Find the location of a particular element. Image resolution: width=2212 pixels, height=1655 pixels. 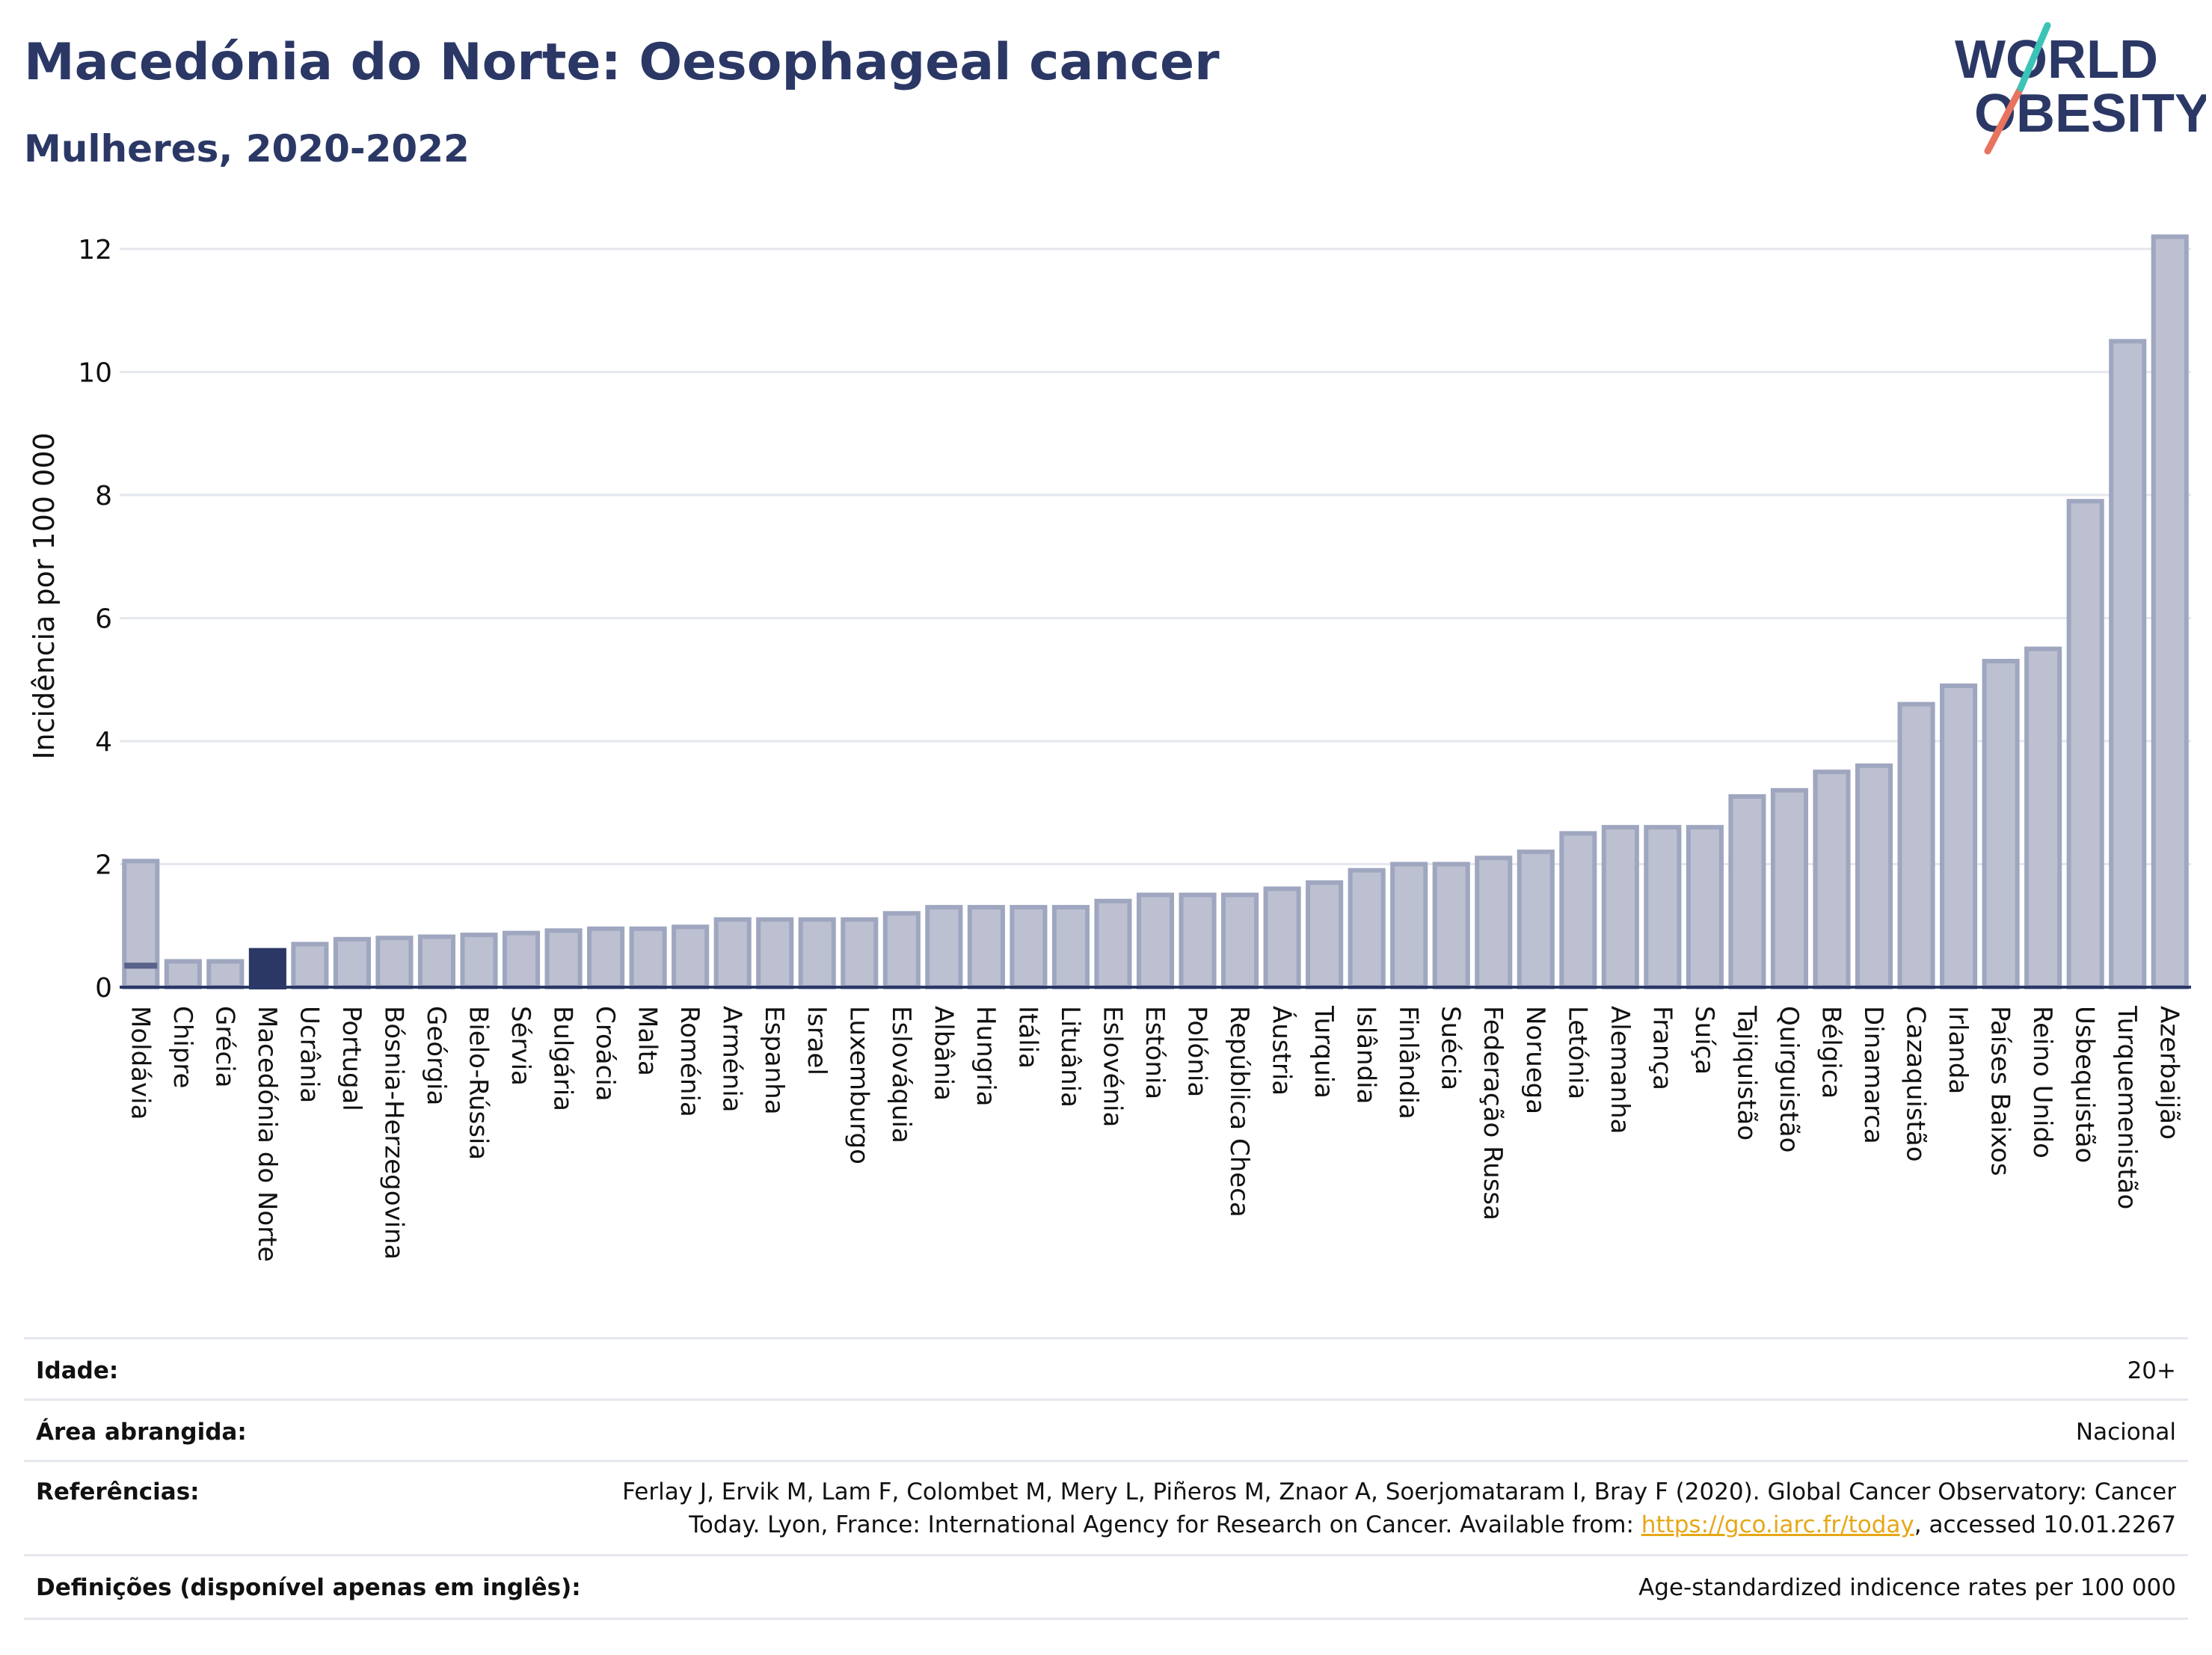

x-tick-label: Espanha is located at coordinates (774, 1060).